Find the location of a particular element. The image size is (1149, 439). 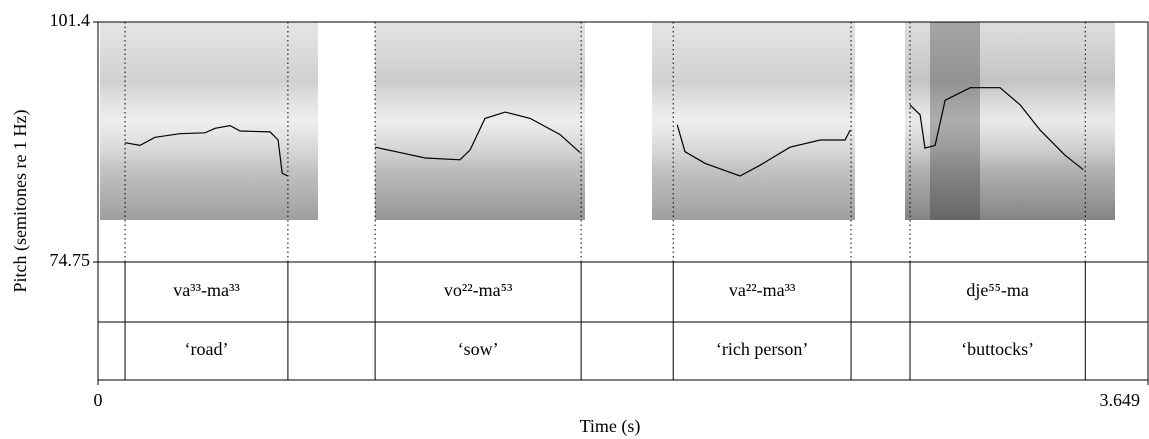

x-tick-label: 0 is located at coordinates (98, 400).